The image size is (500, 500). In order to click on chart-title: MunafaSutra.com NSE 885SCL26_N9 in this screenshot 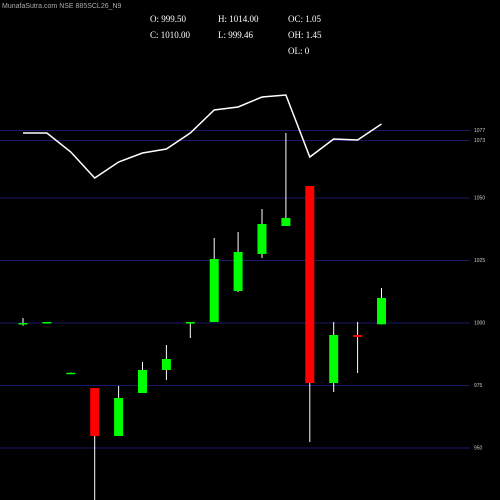, I will do `click(62, 6)`.